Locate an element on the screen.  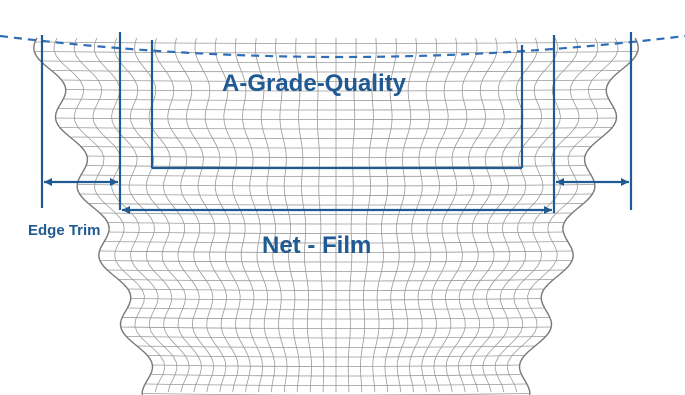
mesh-row-line is located at coordinates (336, 394).